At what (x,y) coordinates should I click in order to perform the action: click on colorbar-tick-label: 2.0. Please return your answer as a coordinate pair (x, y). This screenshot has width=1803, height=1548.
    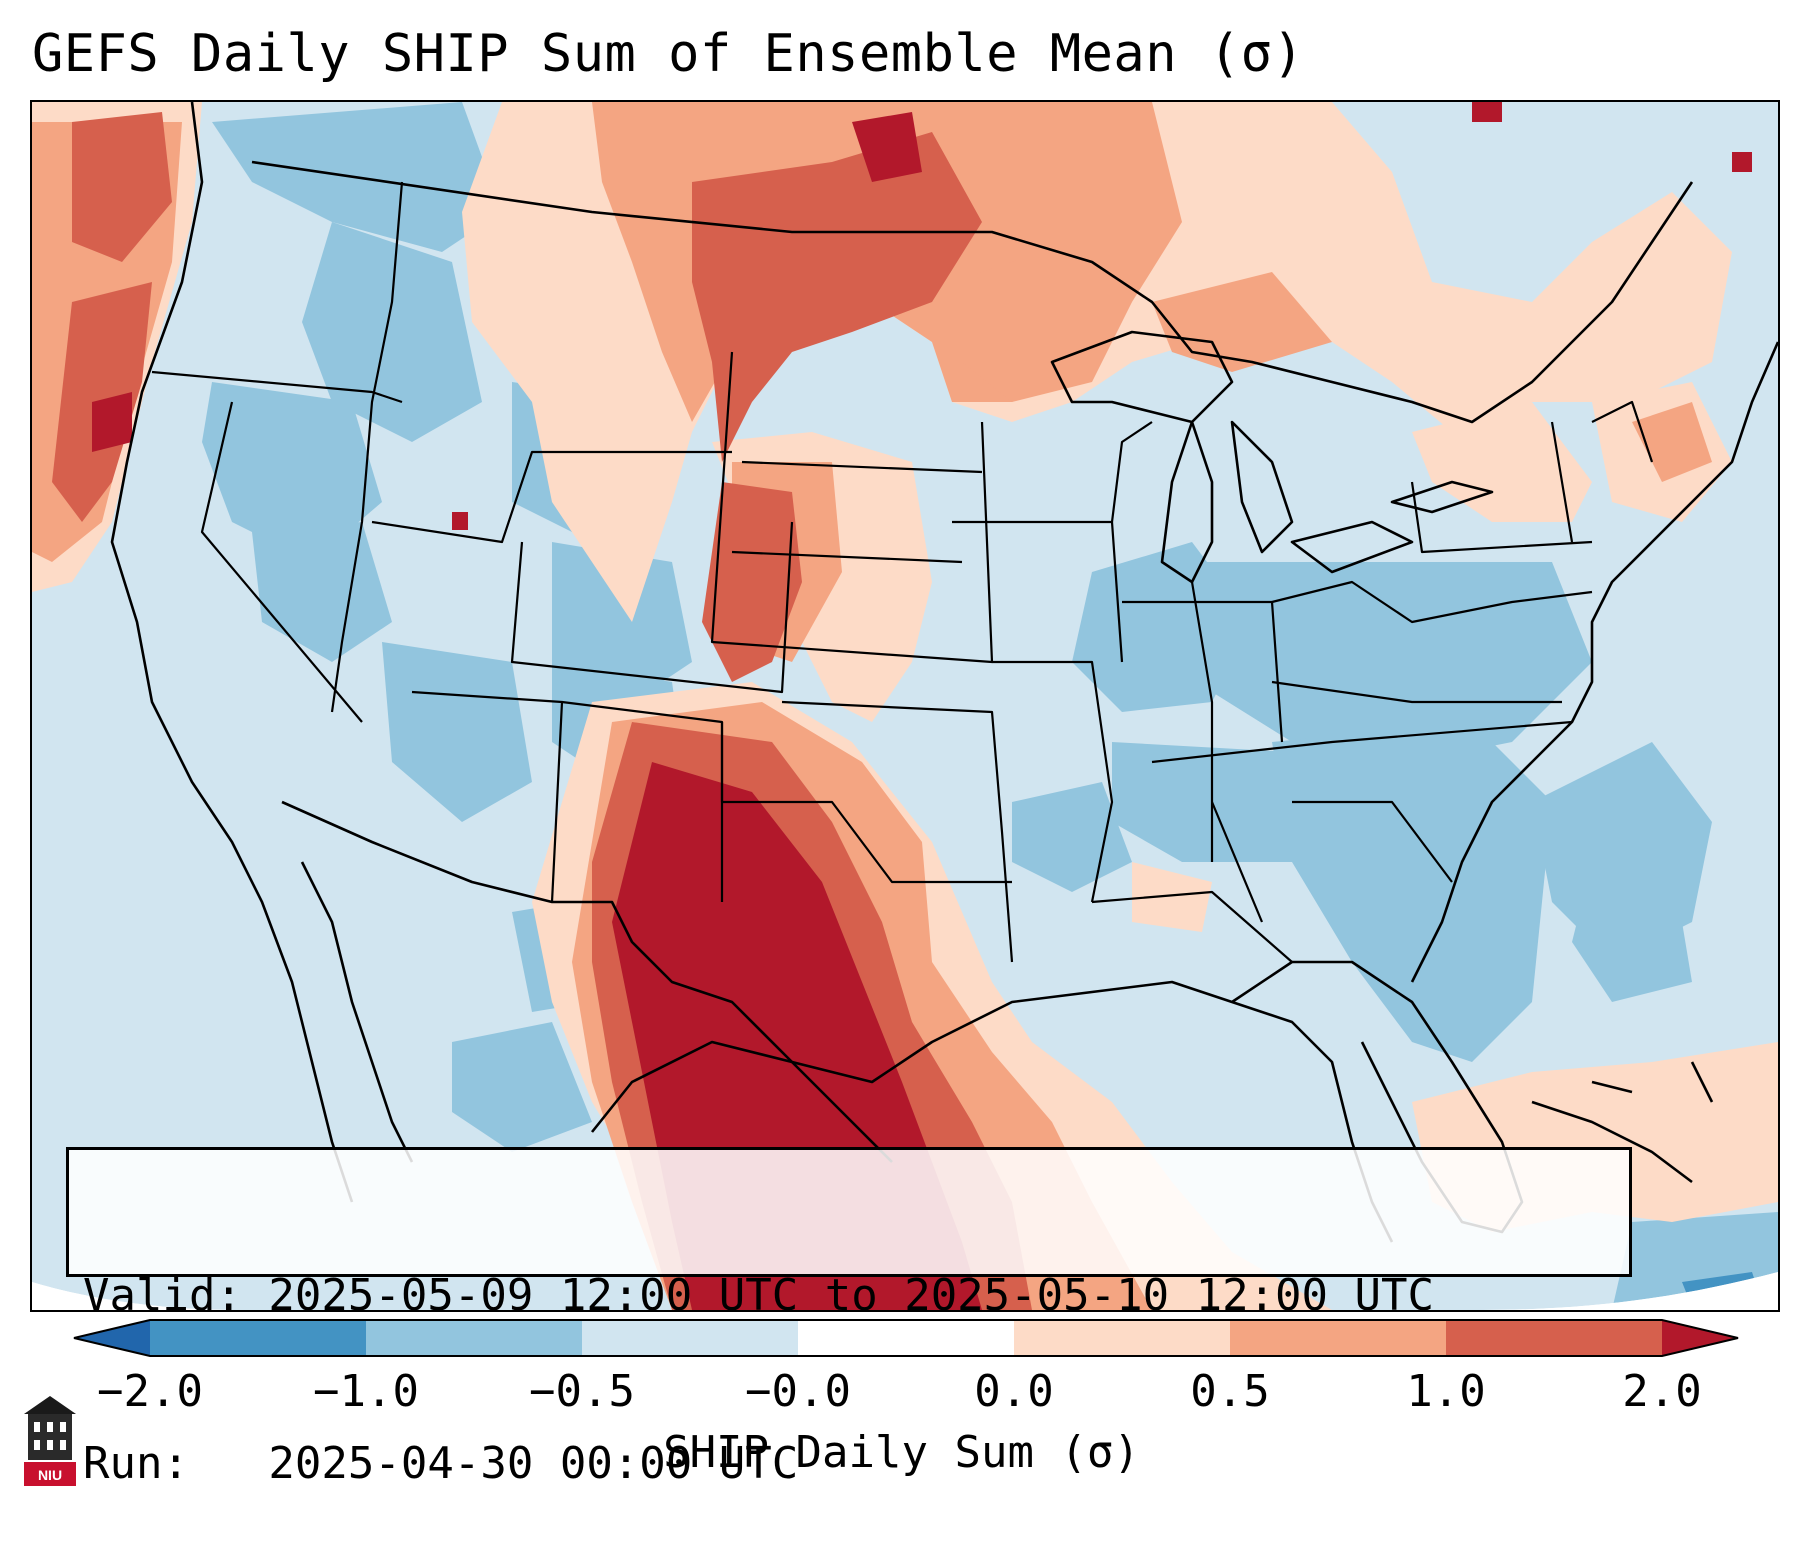
    Looking at the image, I should click on (1662, 1391).